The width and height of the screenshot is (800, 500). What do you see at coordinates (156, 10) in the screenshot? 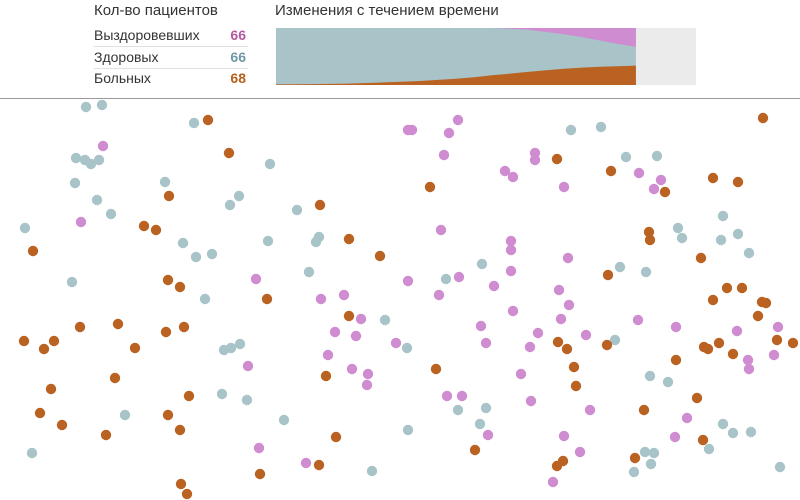
I see `patient-count-title: Кол-во пациентов` at bounding box center [156, 10].